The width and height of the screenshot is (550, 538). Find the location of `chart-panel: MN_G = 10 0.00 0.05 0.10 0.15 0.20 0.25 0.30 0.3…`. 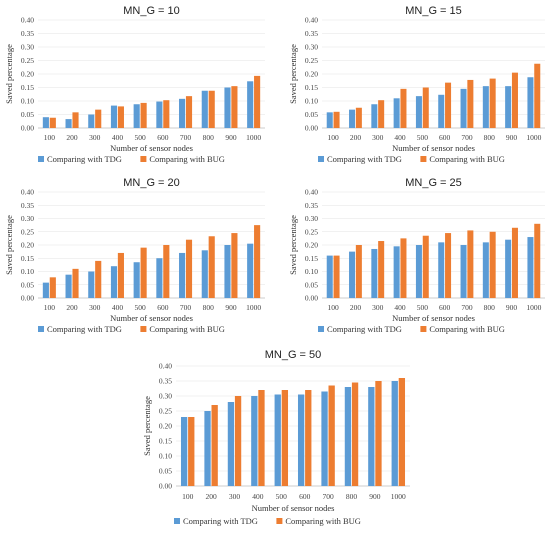

chart-panel: MN_G = 10 0.00 0.05 0.10 0.15 0.20 0.25 0.30 0.3… is located at coordinates (134, 84).